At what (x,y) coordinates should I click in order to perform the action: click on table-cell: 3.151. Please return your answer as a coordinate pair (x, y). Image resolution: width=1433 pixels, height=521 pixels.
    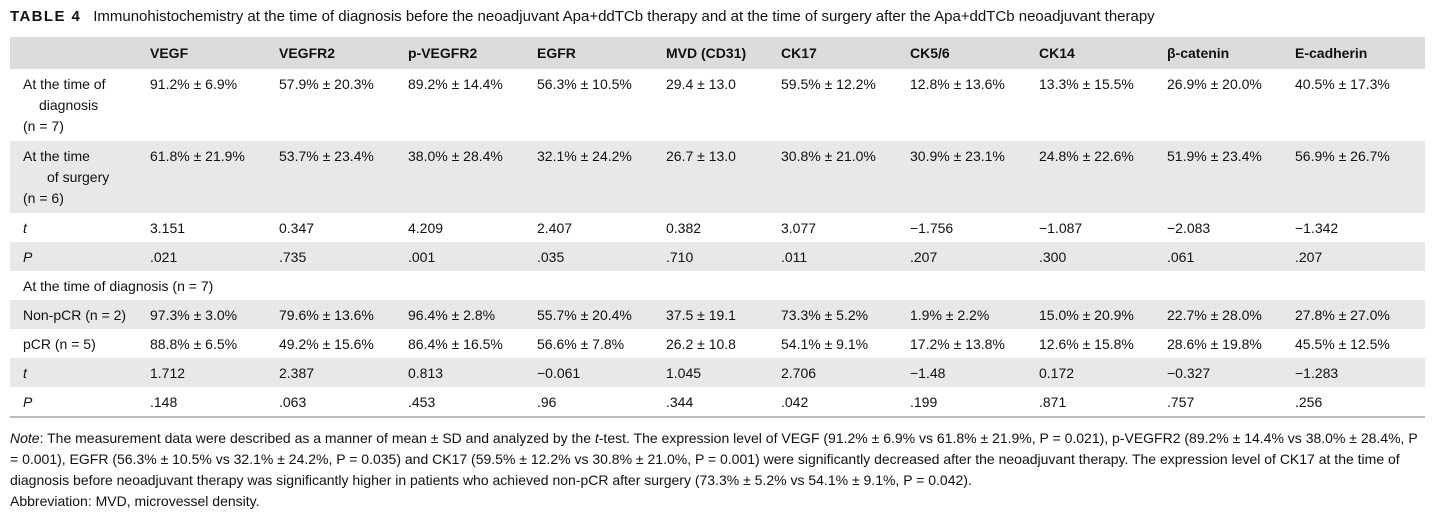
    Looking at the image, I should click on (168, 228).